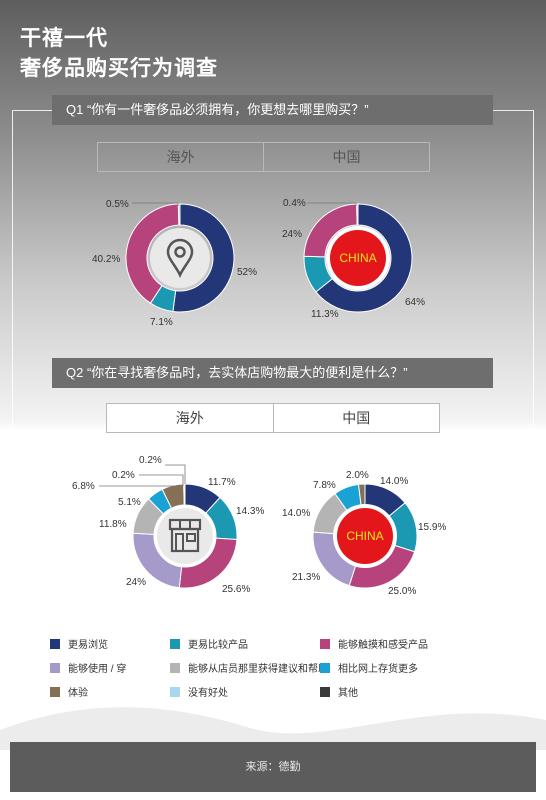 This screenshot has width=546, height=800. Describe the element at coordinates (185, 540) in the screenshot. I see `storefront-body-icon` at that location.